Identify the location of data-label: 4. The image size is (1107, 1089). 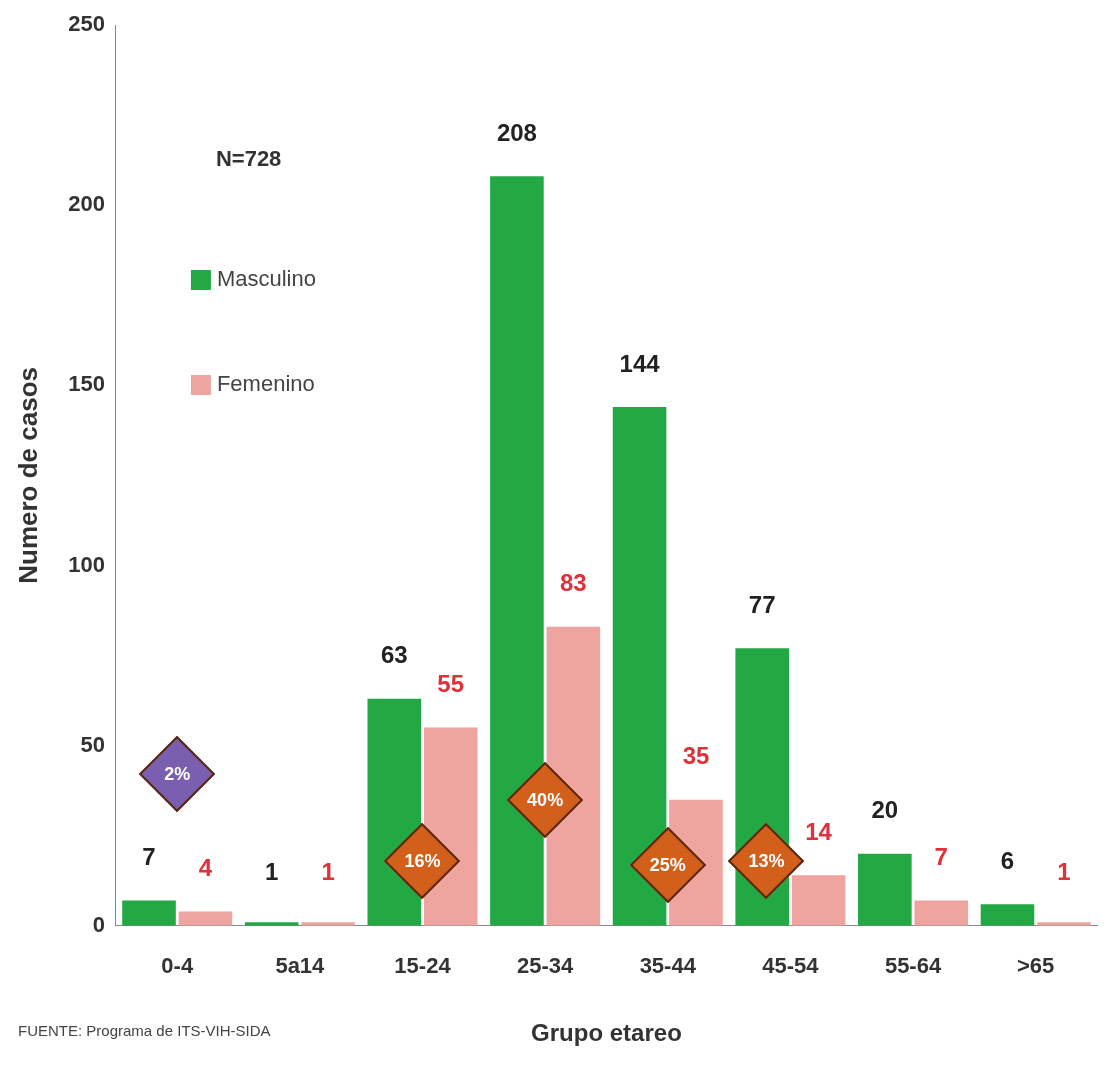
(205, 868).